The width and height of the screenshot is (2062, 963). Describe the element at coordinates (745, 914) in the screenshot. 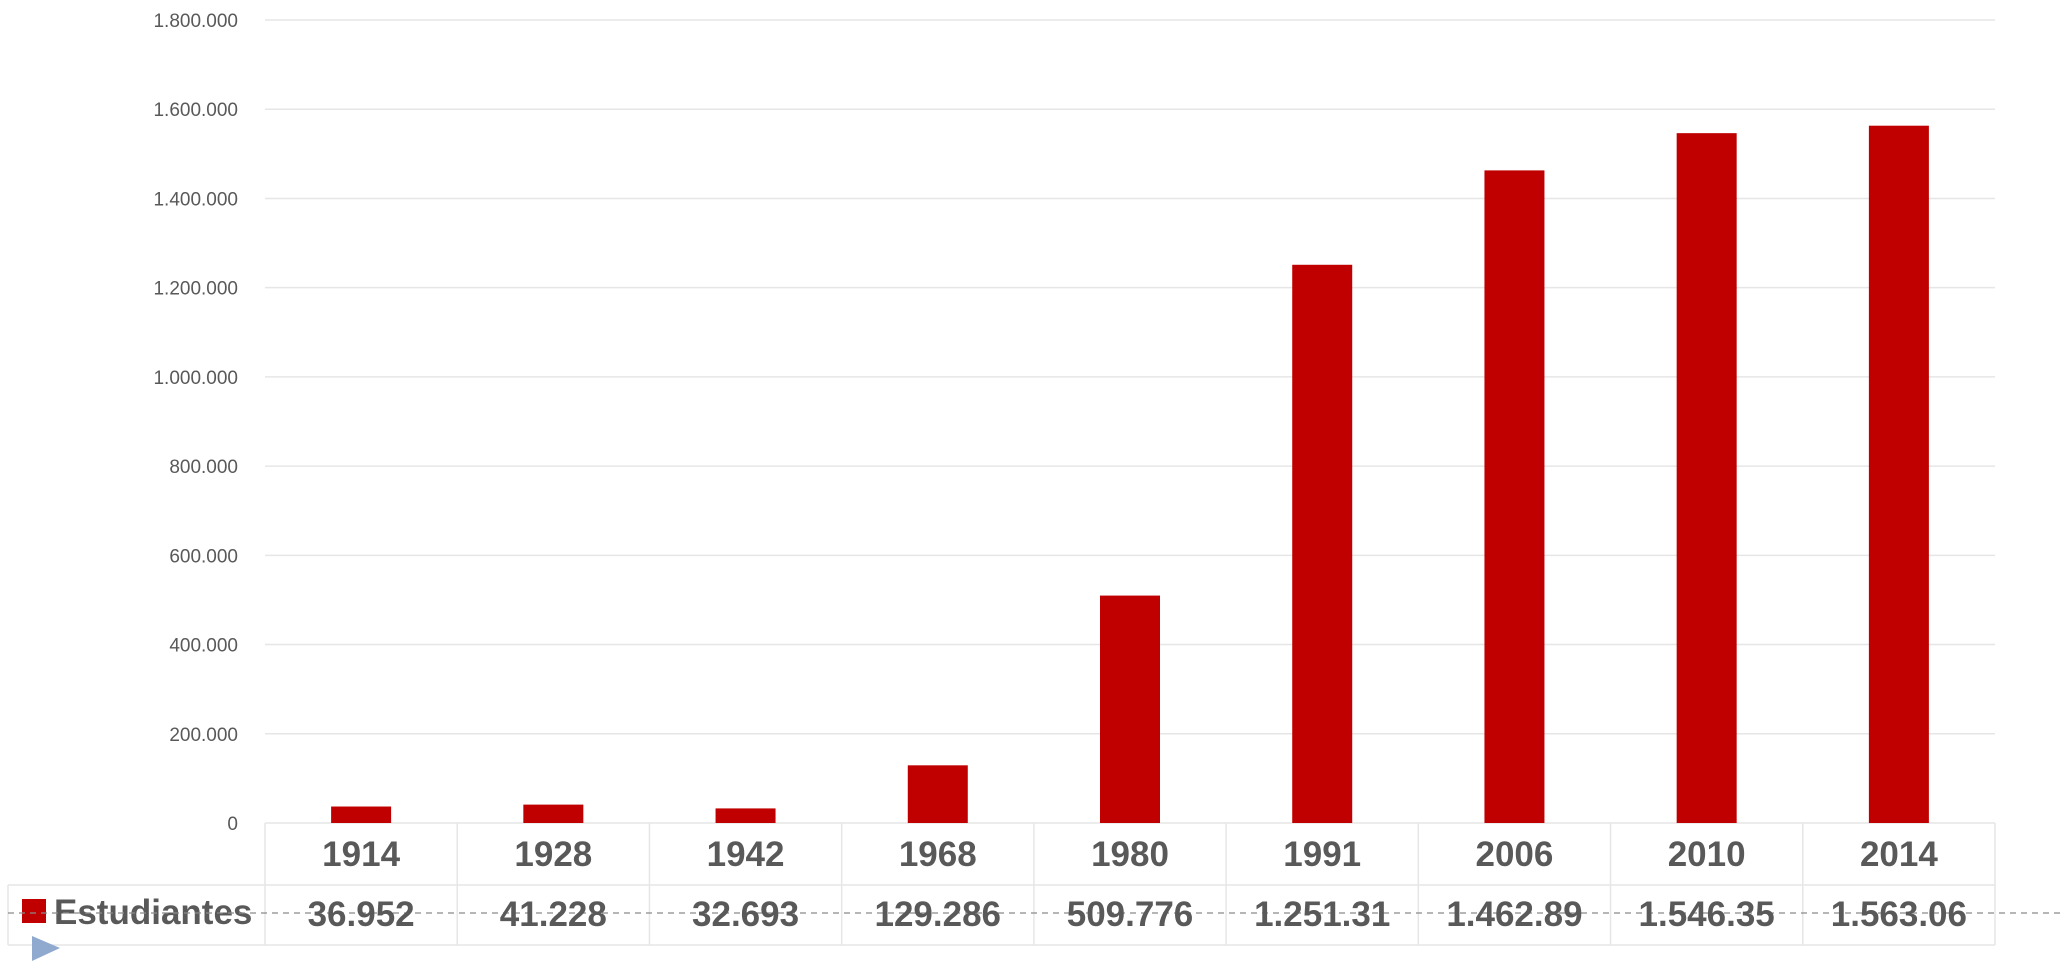

I see `table-value: 32.693` at that location.